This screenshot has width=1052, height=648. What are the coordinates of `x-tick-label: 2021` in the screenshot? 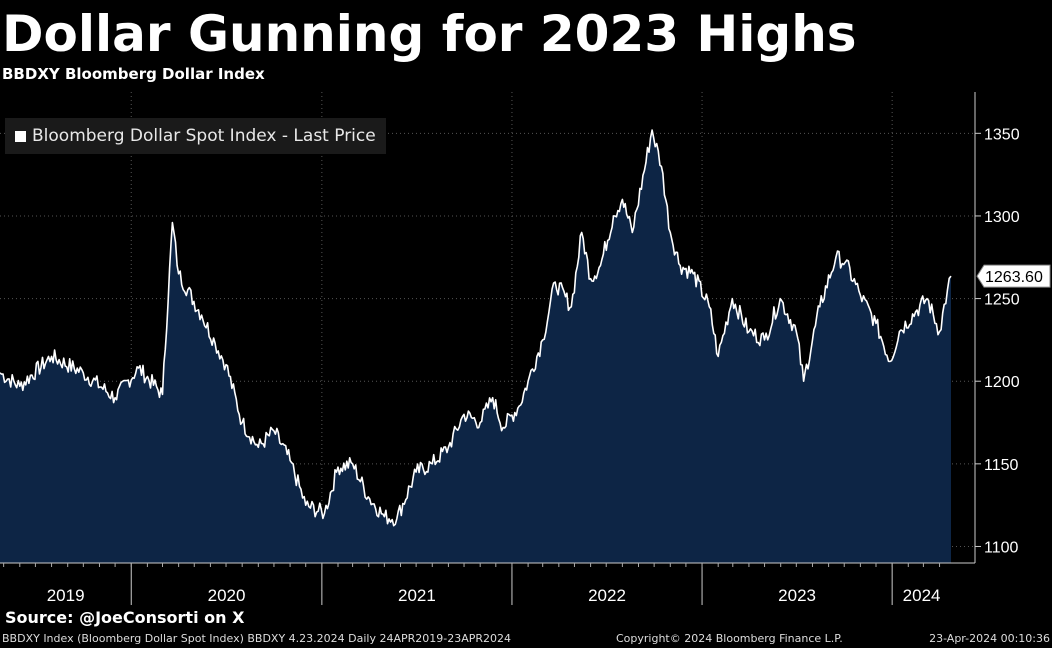 It's located at (417, 595).